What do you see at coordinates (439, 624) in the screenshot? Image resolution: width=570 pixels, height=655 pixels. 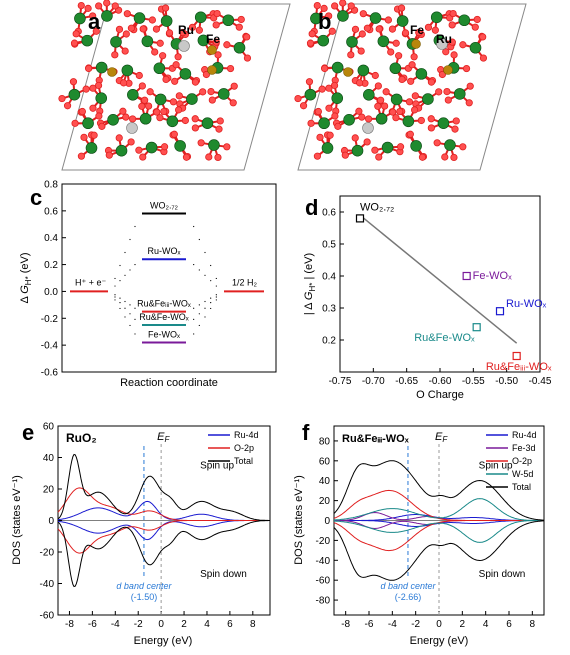 I see `x-tick-label: 0` at bounding box center [439, 624].